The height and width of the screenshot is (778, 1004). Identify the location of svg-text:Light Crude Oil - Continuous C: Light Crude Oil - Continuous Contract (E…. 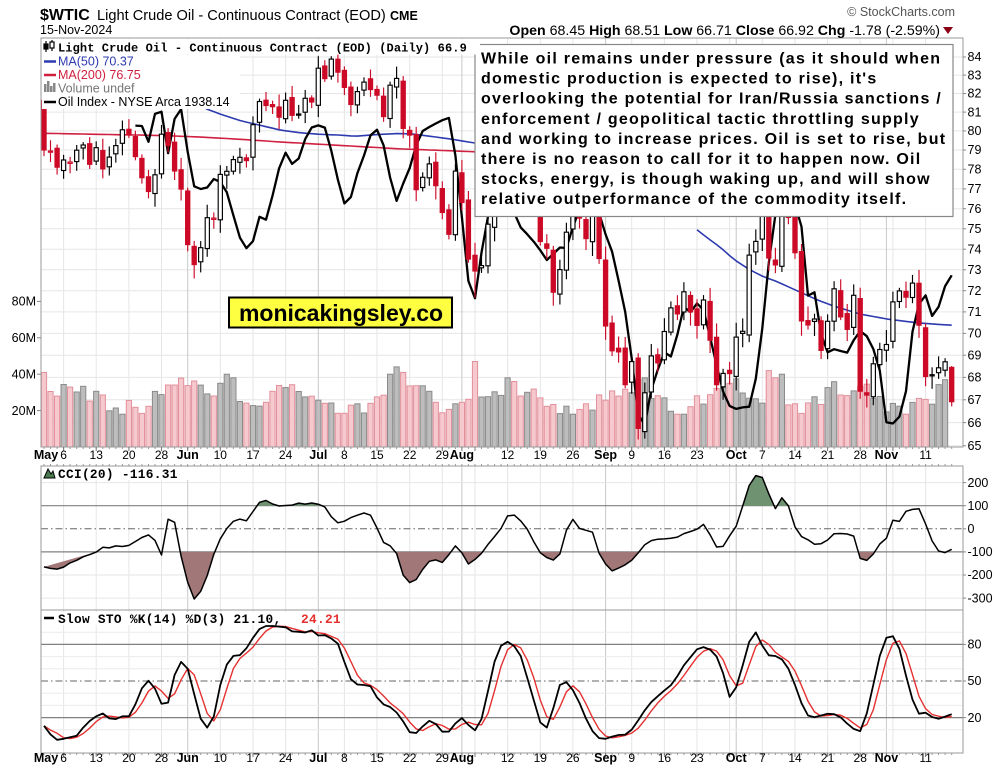
(262, 49).